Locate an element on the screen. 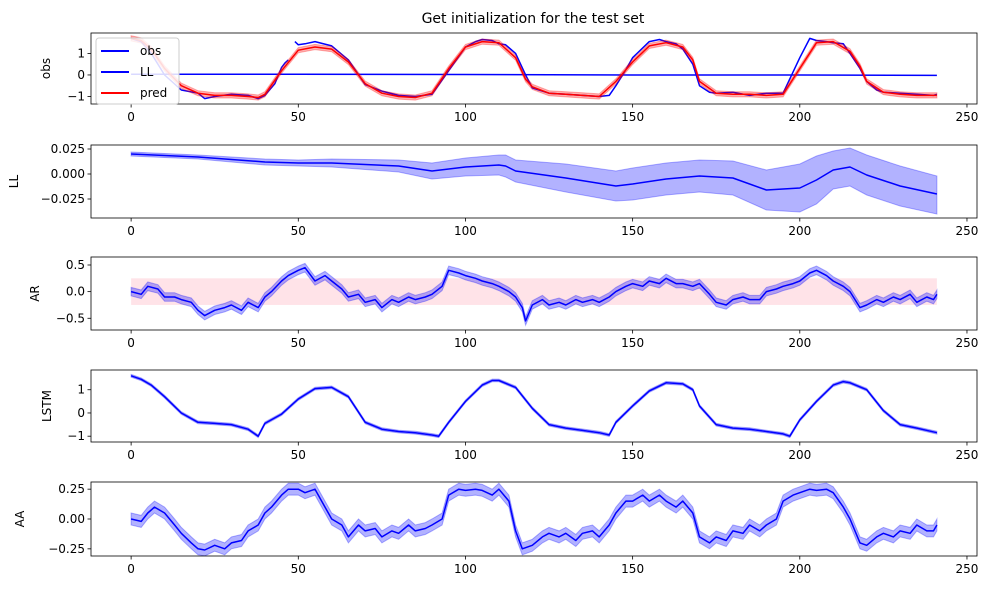 Image resolution: width=989 pixels, height=590 pixels. plot-area-AR is located at coordinates (534, 294).